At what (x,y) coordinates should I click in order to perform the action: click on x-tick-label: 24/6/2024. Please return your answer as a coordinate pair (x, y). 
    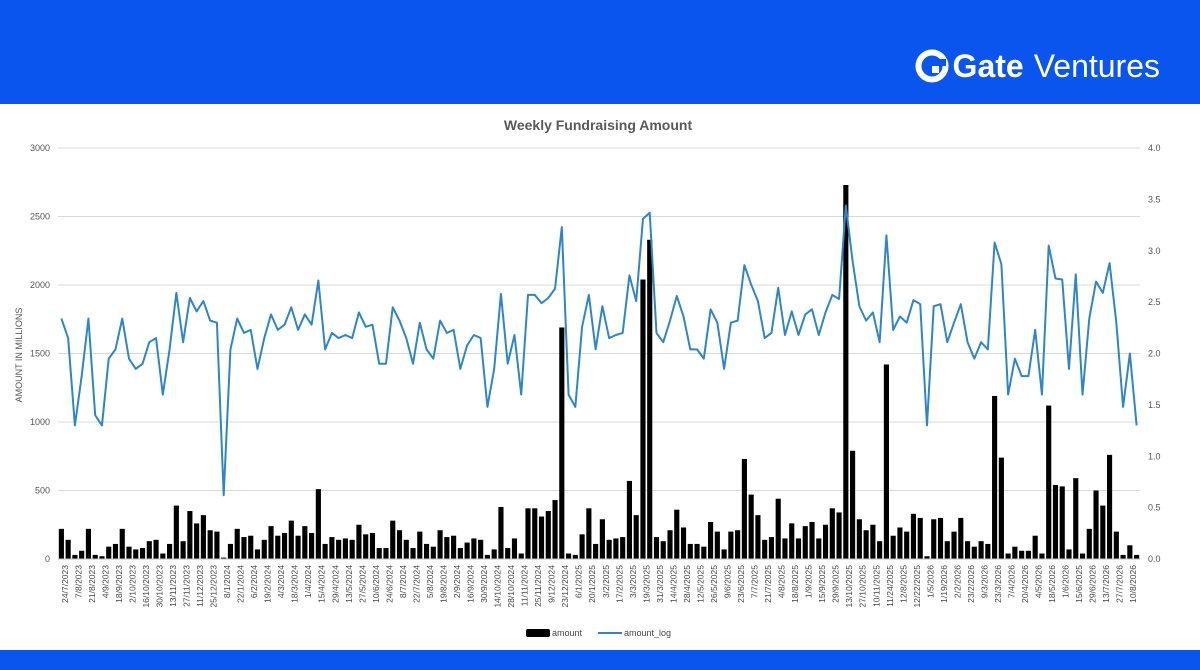
    Looking at the image, I should click on (389, 584).